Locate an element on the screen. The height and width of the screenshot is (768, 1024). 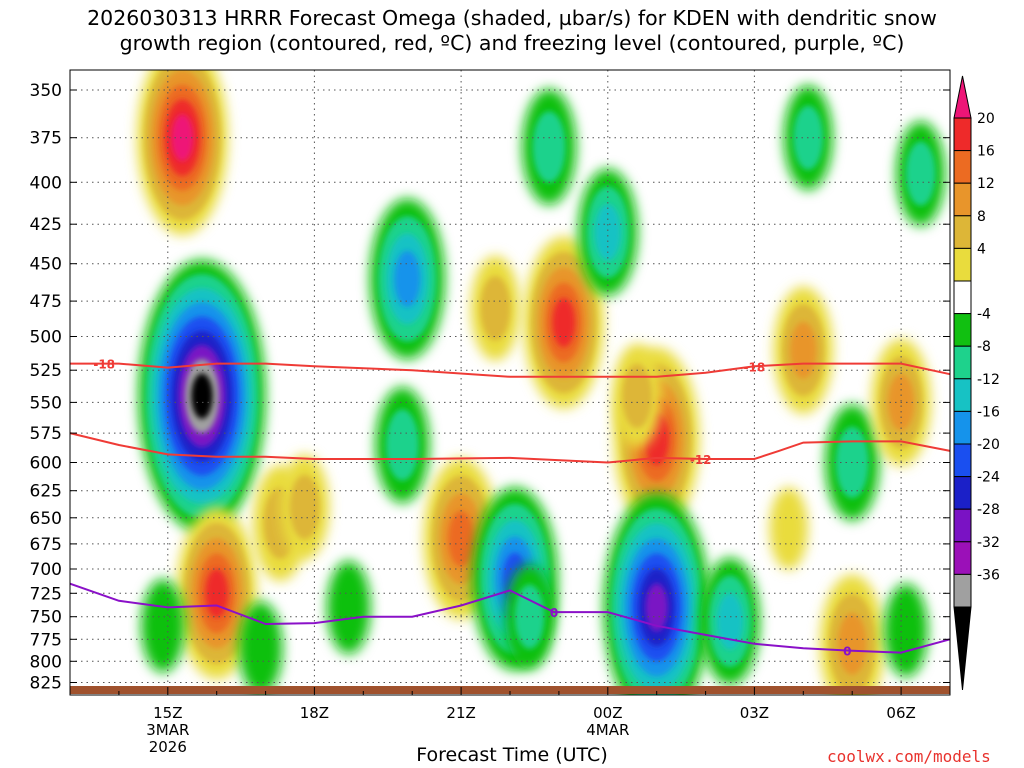
y-tick-label: 350 is located at coordinates (46, 91).